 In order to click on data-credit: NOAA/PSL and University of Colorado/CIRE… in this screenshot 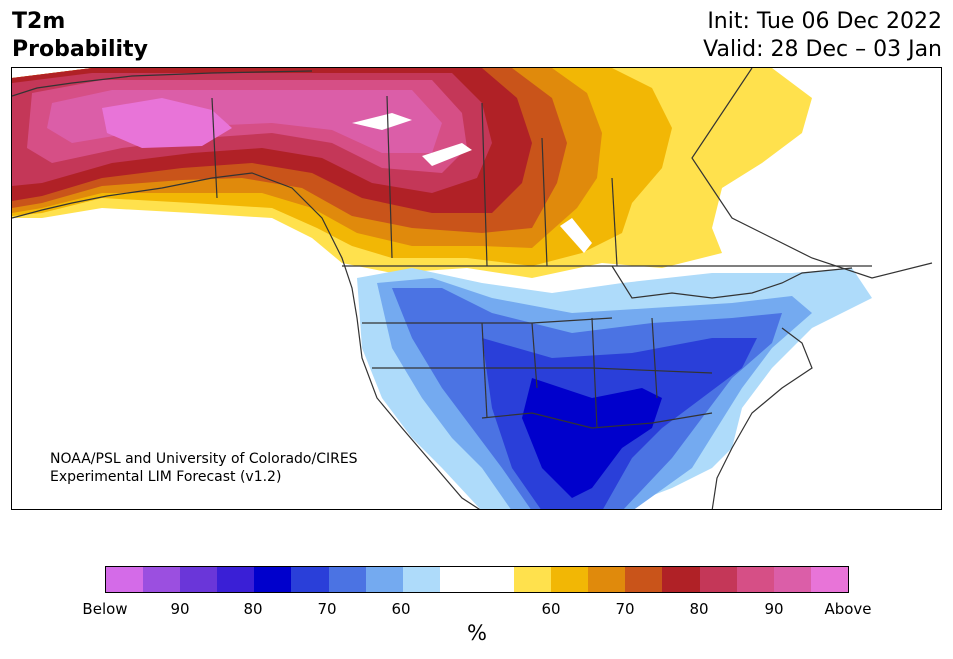, I will do `click(204, 468)`.